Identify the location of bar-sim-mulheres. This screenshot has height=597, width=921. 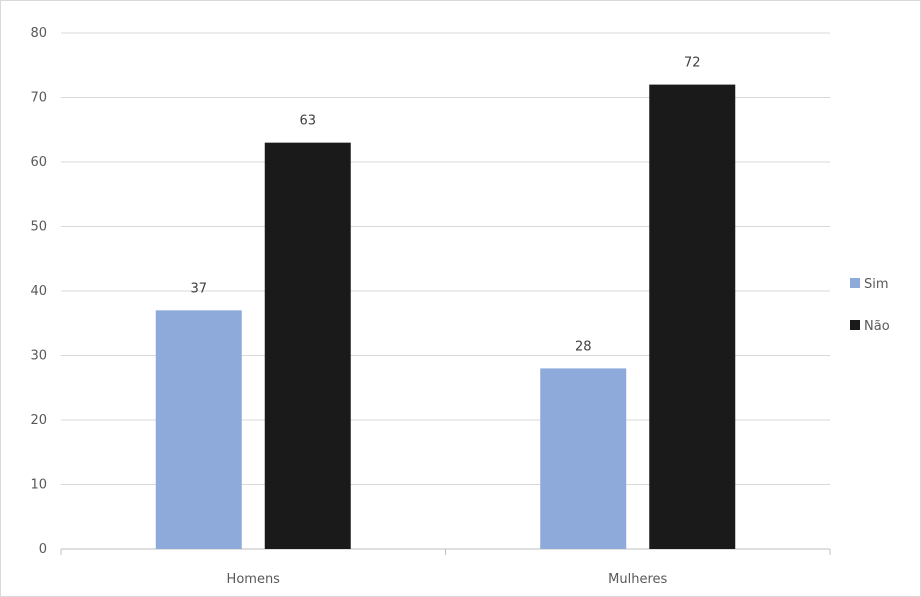
(583, 458).